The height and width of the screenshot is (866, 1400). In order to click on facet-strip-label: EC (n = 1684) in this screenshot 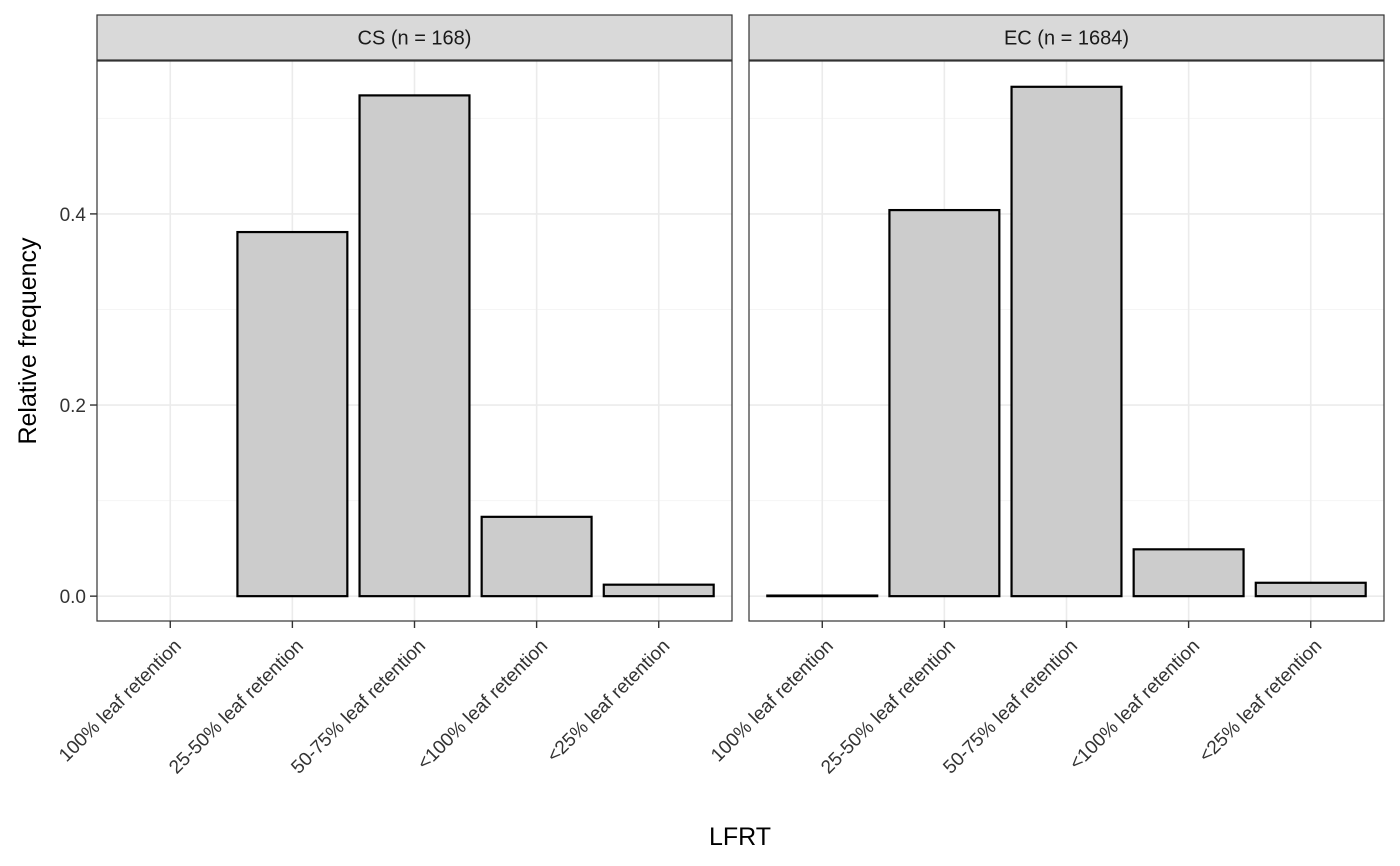, I will do `click(1066, 39)`.